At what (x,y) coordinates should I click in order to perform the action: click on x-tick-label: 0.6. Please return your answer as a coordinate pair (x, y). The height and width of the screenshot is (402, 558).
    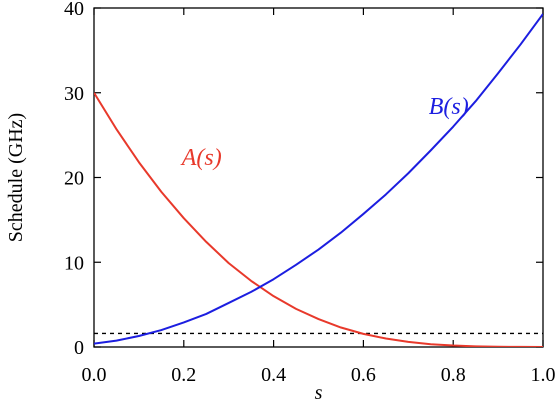
    Looking at the image, I should click on (363, 375).